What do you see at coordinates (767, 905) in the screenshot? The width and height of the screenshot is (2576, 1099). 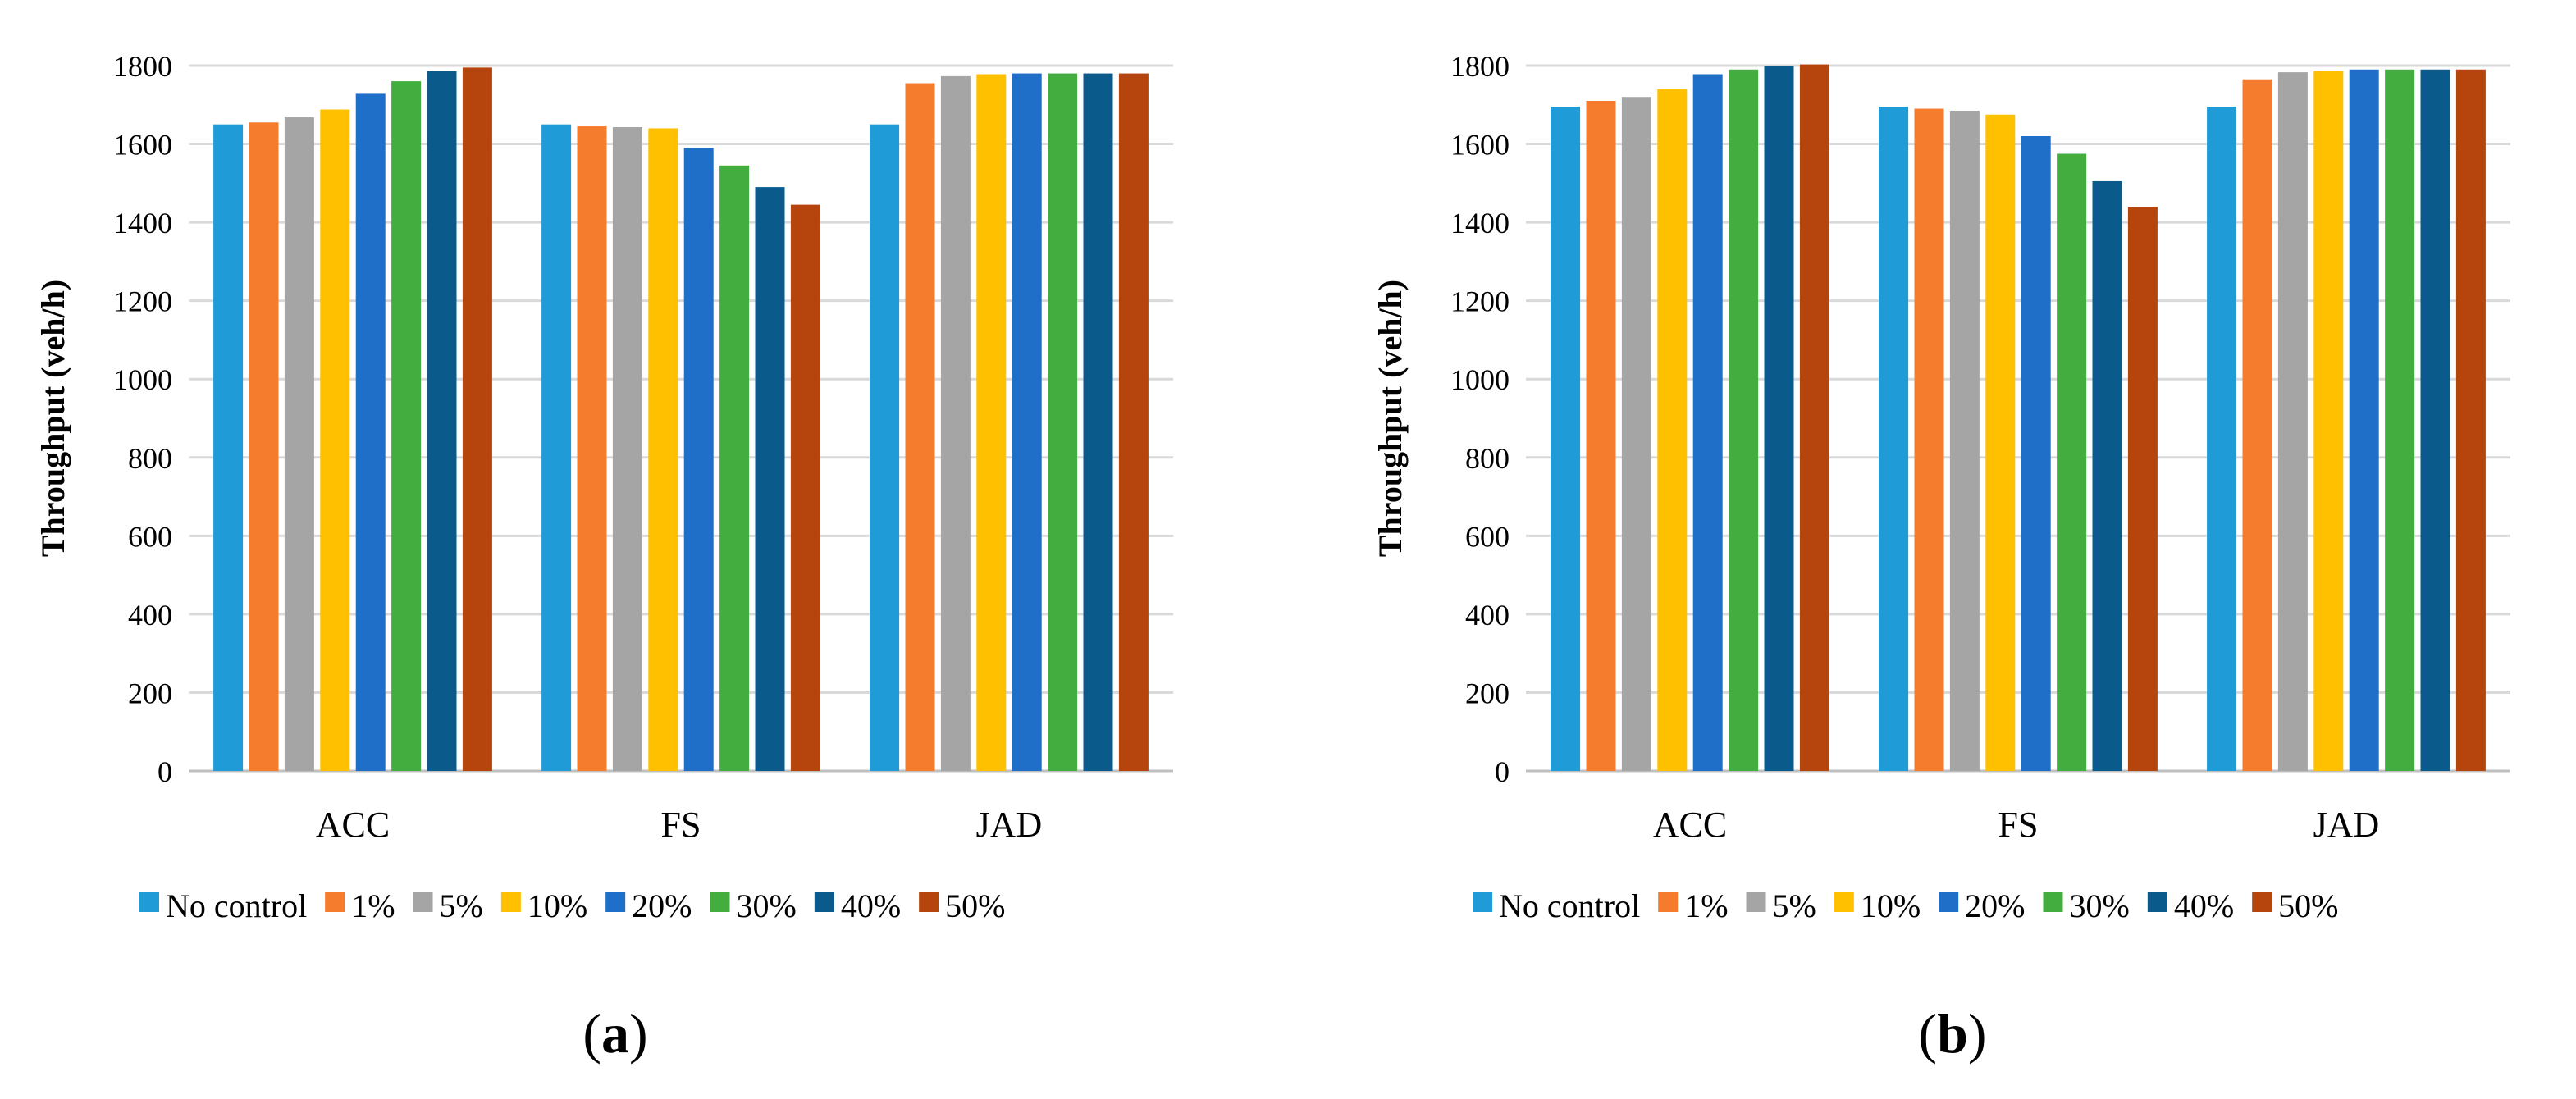 I see `legend-label: 30%` at bounding box center [767, 905].